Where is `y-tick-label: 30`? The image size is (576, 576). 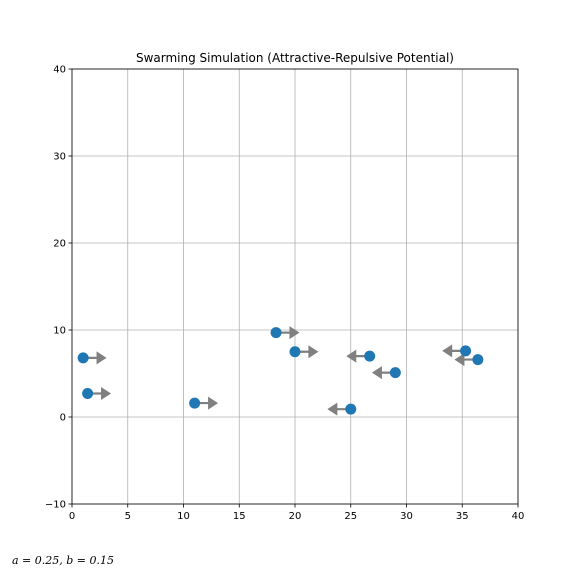
y-tick-label: 30 is located at coordinates (59, 157).